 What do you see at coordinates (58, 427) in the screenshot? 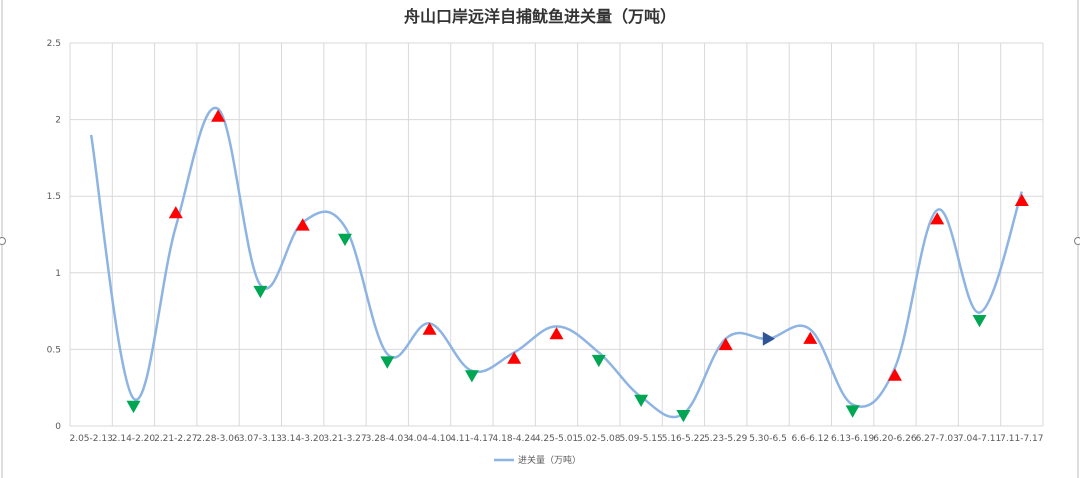
I see `y-tick-label: 0` at bounding box center [58, 427].